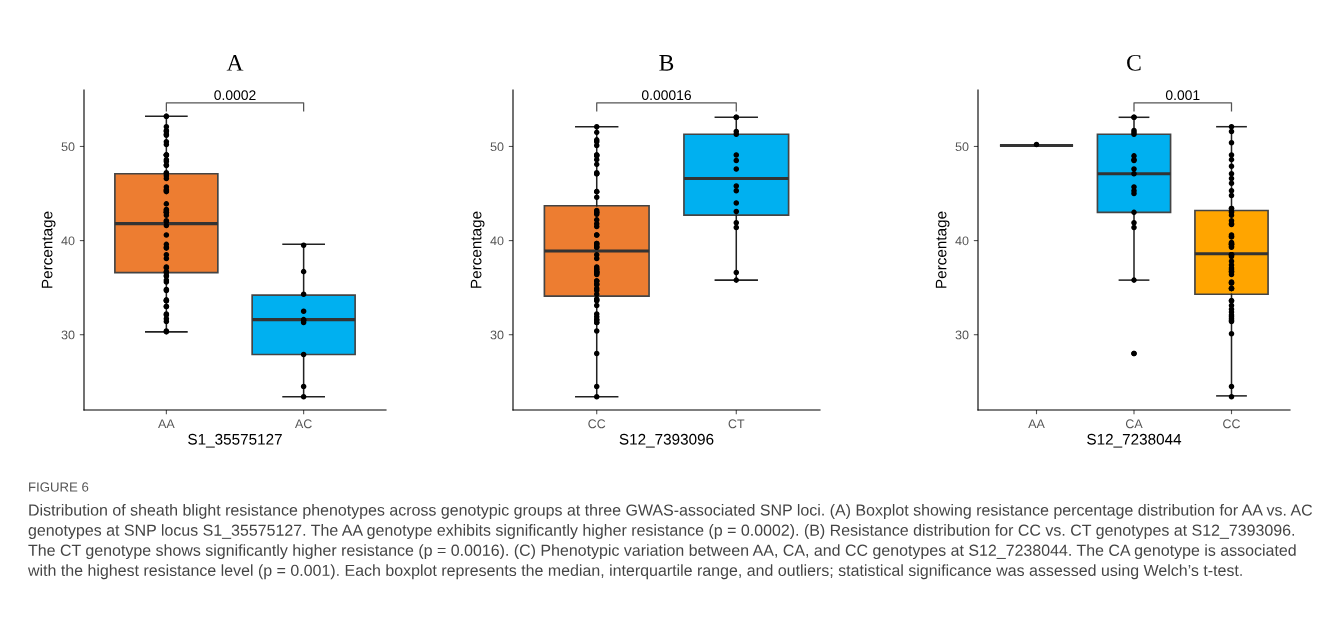 The width and height of the screenshot is (1319, 624). What do you see at coordinates (1134, 440) in the screenshot?
I see `x-axis-title: S12_7238044` at bounding box center [1134, 440].